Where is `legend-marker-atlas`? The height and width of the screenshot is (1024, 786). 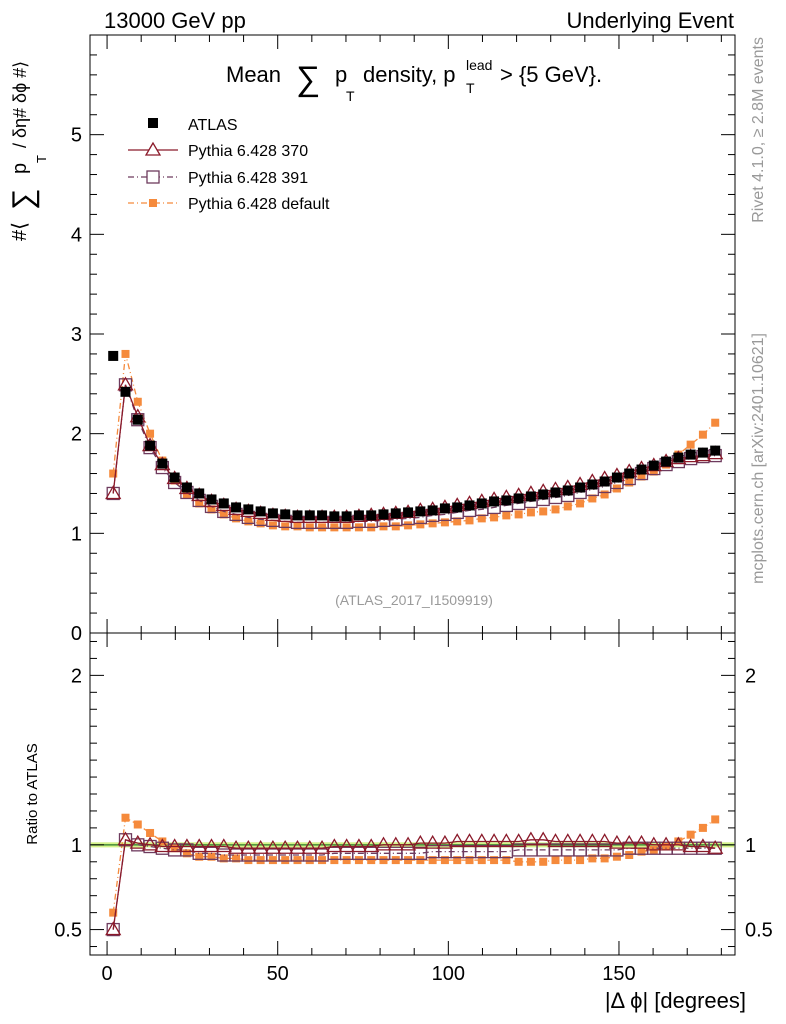
legend-marker-atlas is located at coordinates (153, 123).